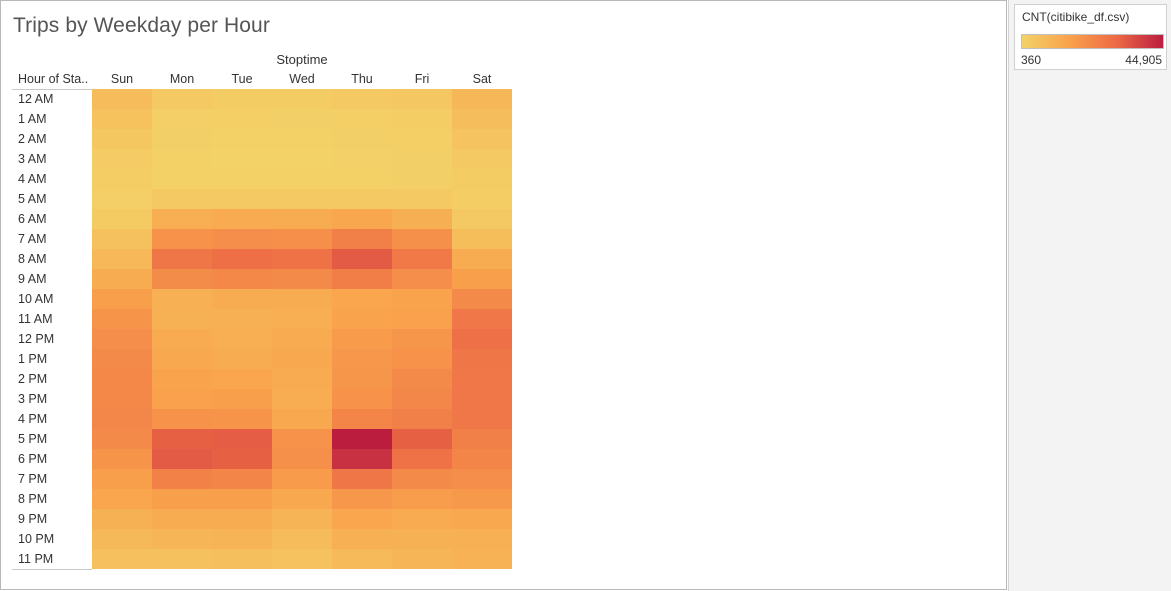  Describe the element at coordinates (242, 319) in the screenshot. I see `heatmap-cell-tue-11am` at that location.